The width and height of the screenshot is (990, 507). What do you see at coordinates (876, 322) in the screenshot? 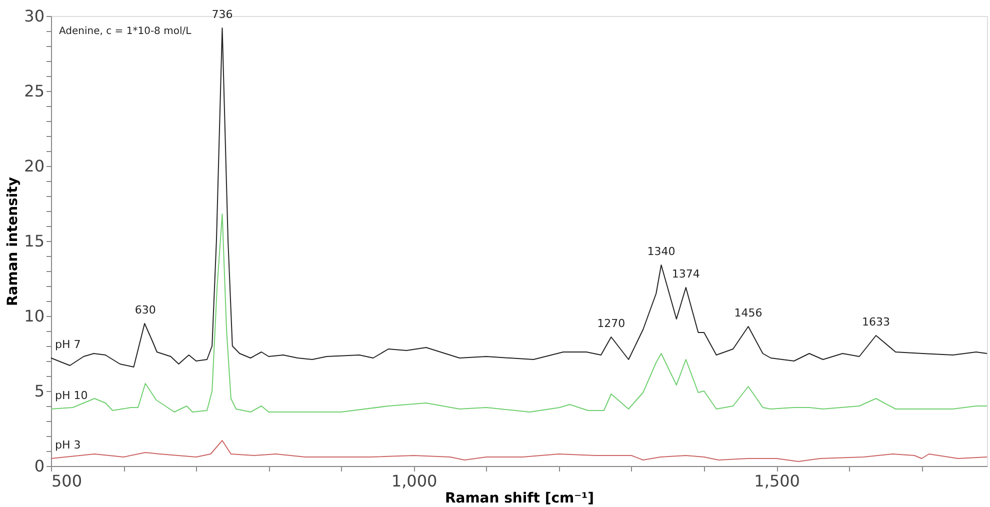
I see `annotation: 1633` at bounding box center [876, 322].